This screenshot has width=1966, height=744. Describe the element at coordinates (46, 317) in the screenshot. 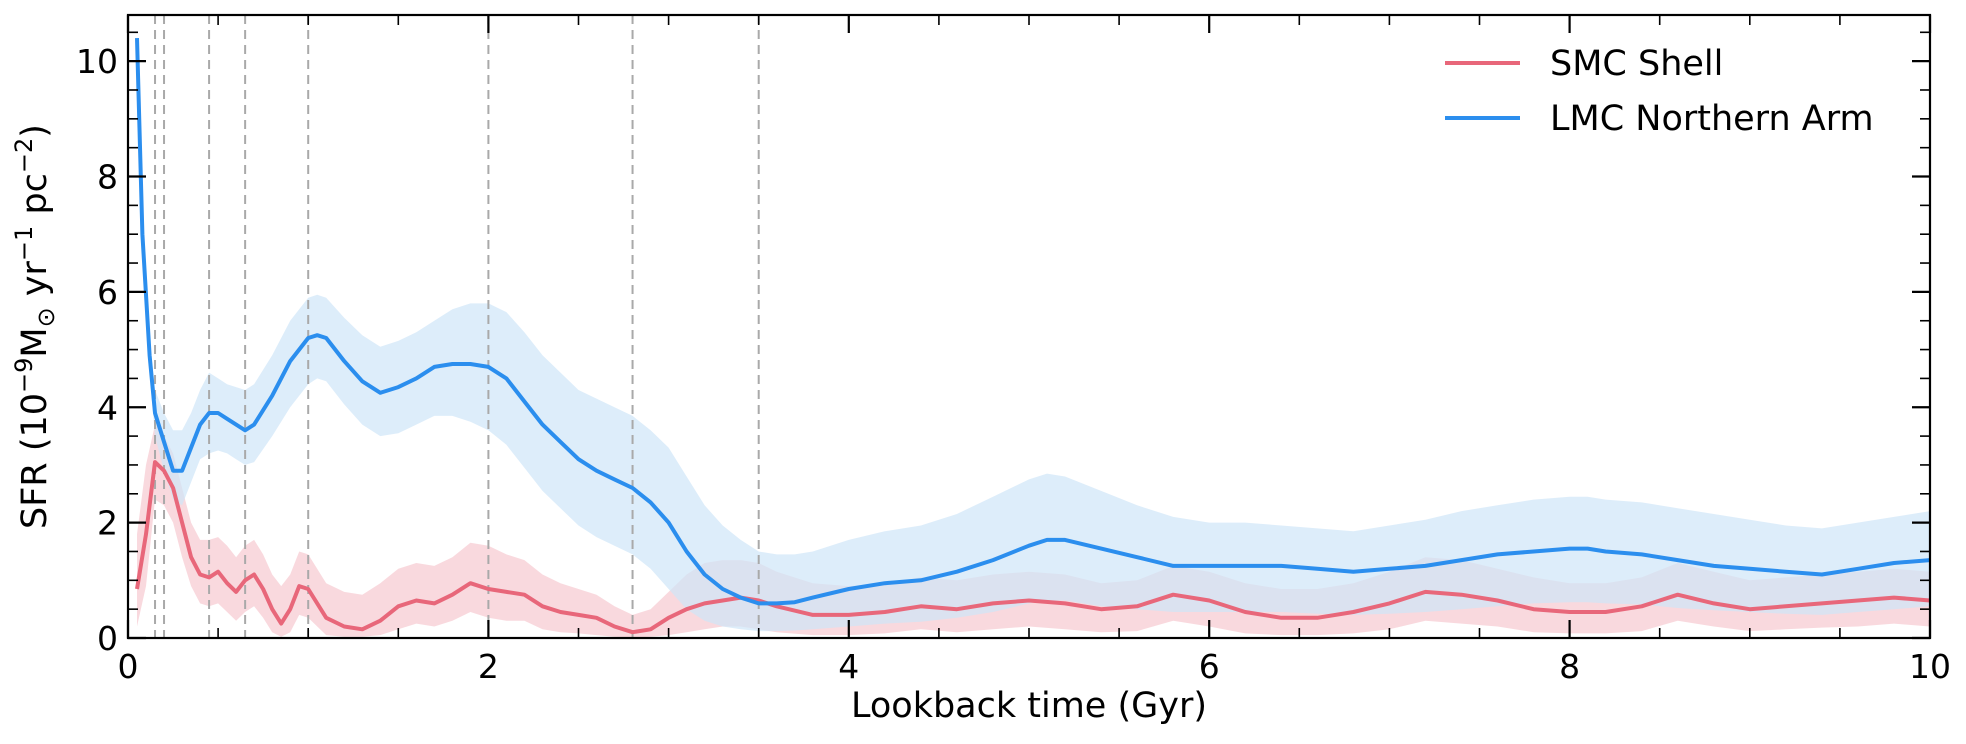

I see `y-axis-label-sun: ⊙` at that location.